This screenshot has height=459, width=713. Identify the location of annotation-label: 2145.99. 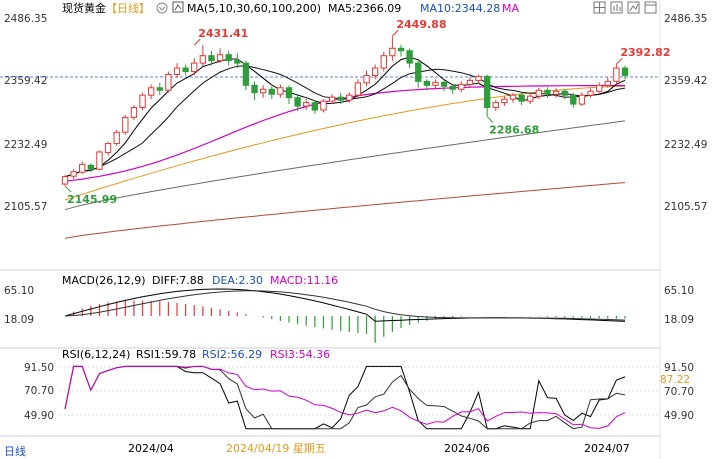
(92, 199).